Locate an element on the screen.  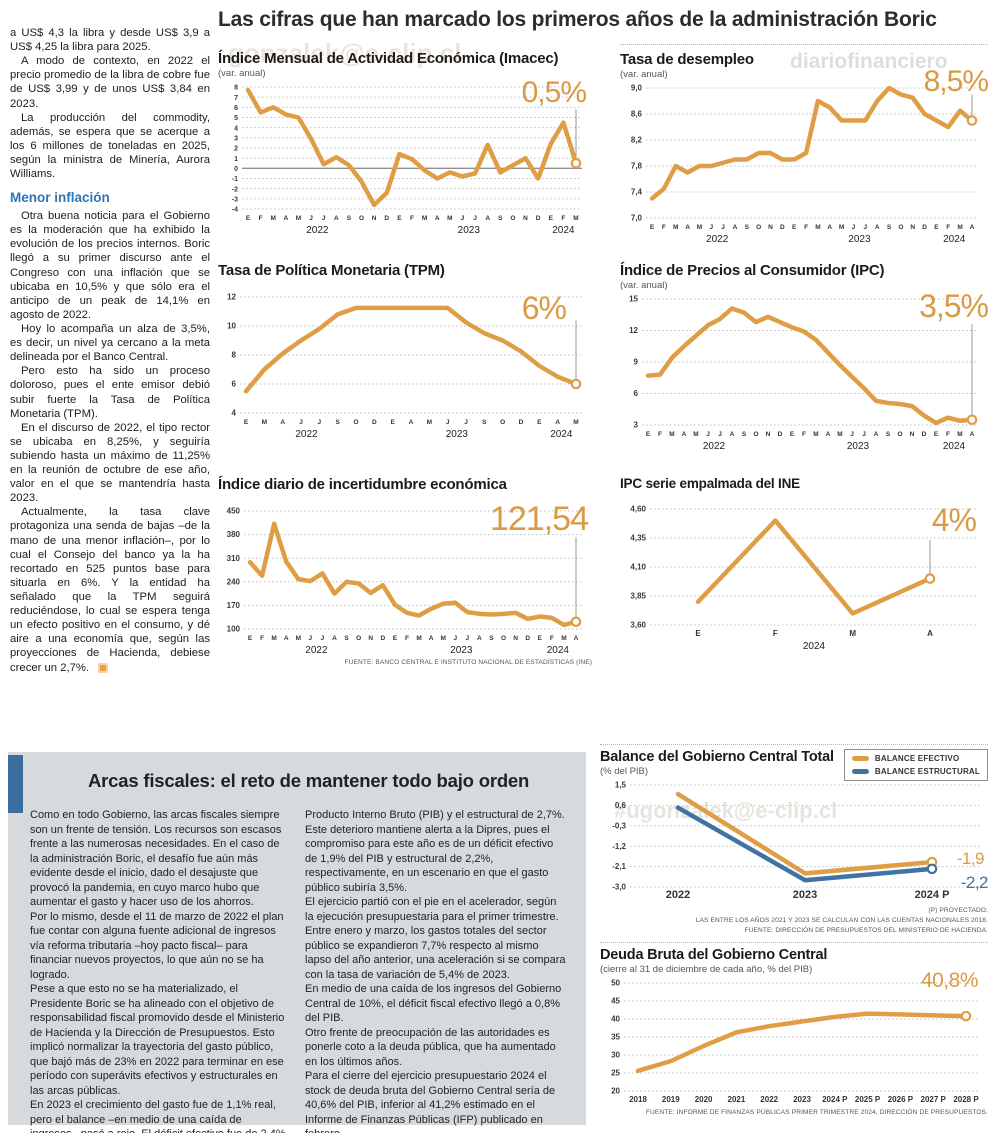
svg-text: 30 is located at coordinates (615, 1055).